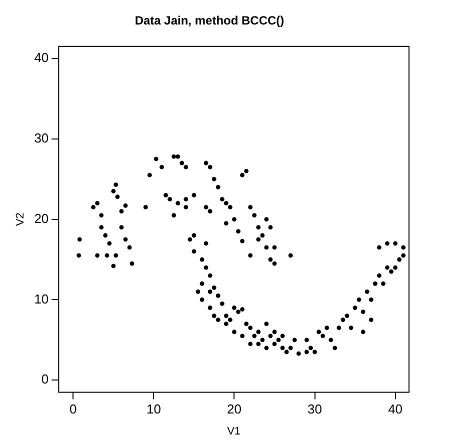  Describe the element at coordinates (41, 138) in the screenshot. I see `y-tick-label: 30` at that location.